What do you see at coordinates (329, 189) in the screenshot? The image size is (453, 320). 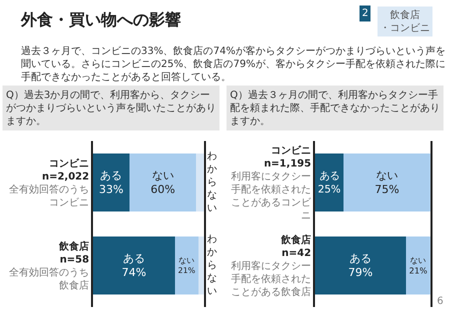 I see `data-label: 25%` at bounding box center [329, 189].